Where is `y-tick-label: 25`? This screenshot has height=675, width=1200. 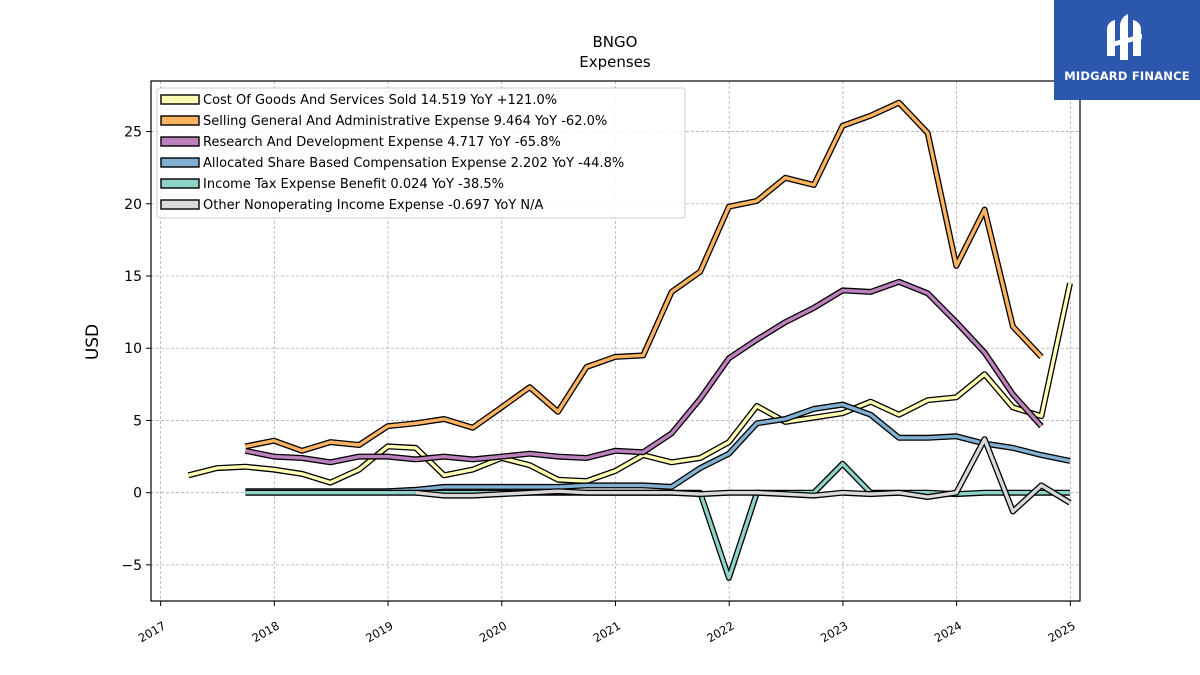 y-tick-label: 25 is located at coordinates (133, 133).